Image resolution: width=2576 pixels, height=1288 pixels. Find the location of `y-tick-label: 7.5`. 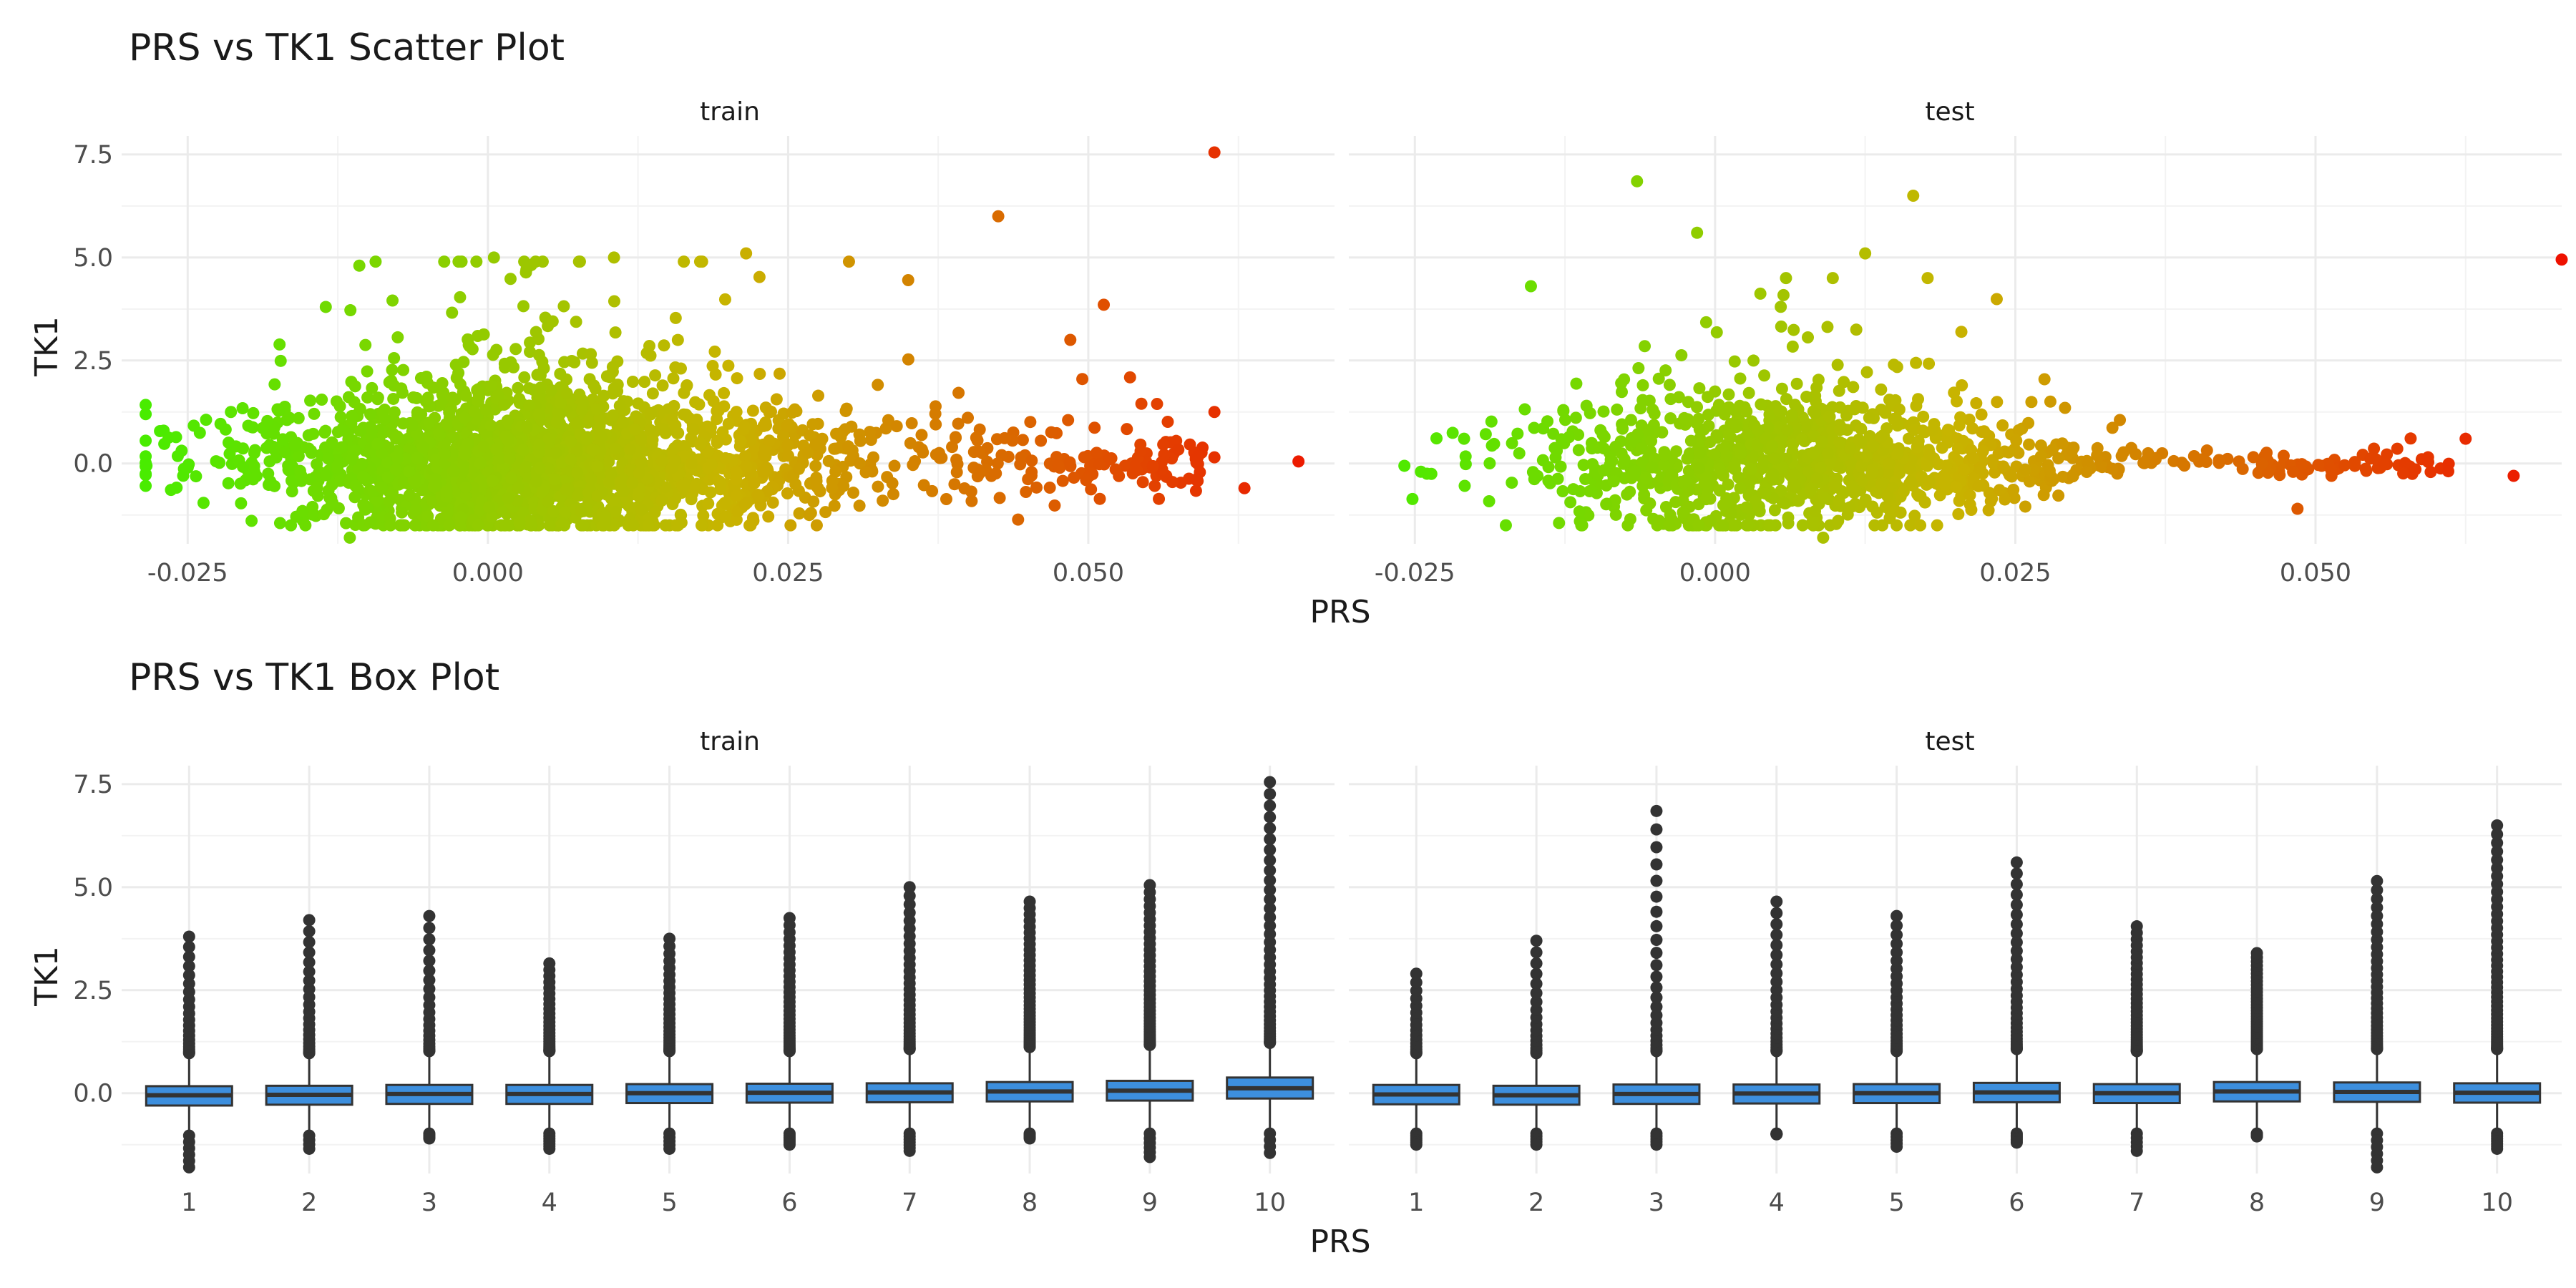

y-tick-label: 7.5 is located at coordinates (93, 785).